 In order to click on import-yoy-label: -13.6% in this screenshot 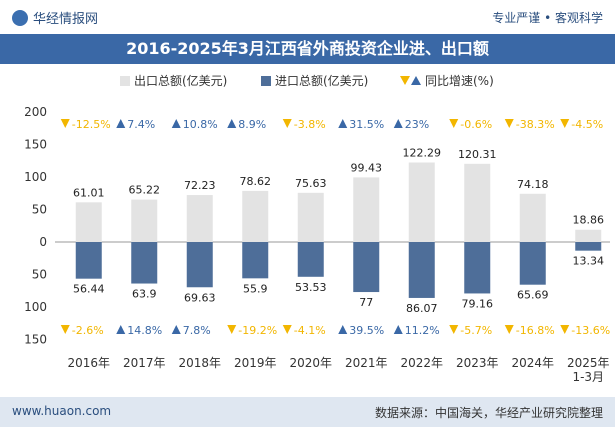, I will do `click(590, 330)`.